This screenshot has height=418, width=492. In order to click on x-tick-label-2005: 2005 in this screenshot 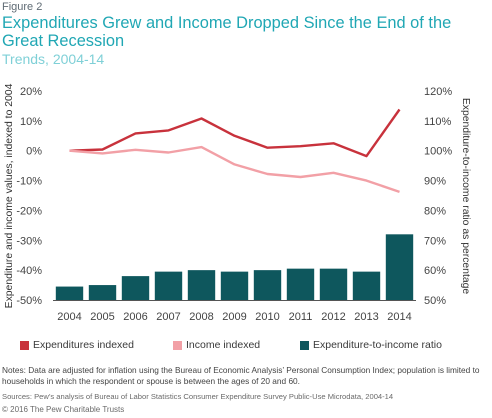, I will do `click(102, 317)`.